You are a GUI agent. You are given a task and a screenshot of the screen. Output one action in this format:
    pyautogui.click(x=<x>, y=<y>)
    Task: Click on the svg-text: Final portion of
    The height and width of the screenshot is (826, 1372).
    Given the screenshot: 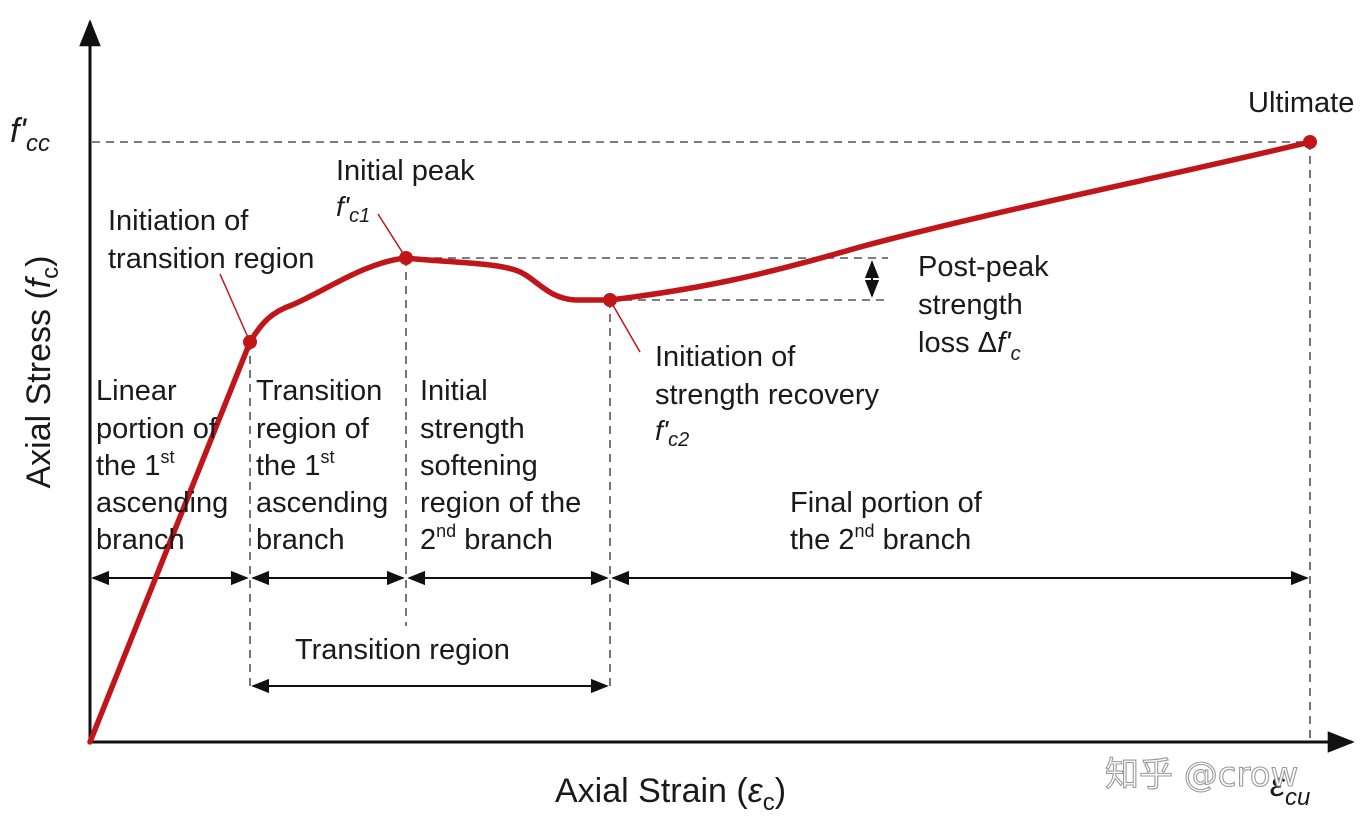 What is the action you would take?
    pyautogui.click(x=886, y=503)
    